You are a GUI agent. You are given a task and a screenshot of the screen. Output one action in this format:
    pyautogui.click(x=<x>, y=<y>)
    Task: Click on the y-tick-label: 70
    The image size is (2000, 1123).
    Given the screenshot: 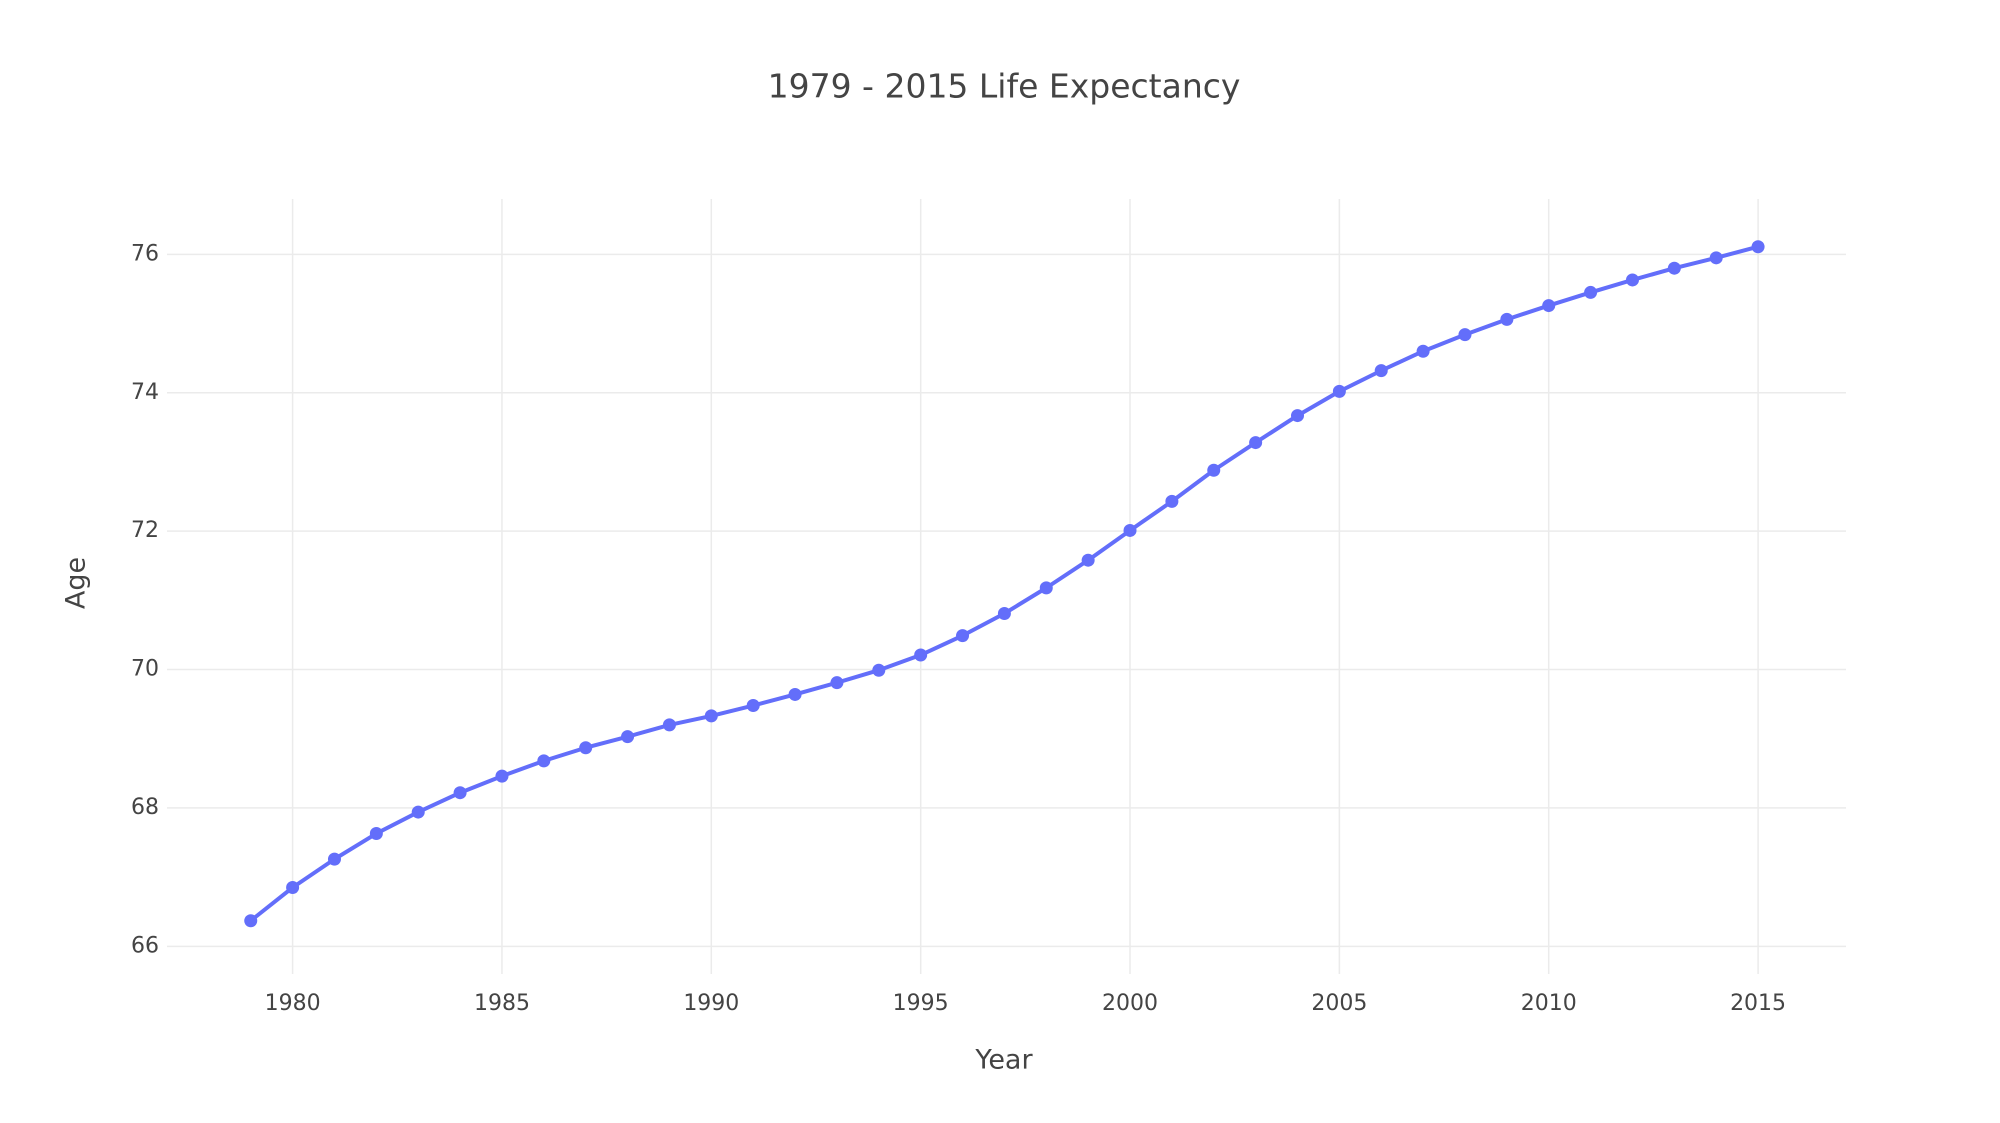 What is the action you would take?
    pyautogui.click(x=145, y=669)
    